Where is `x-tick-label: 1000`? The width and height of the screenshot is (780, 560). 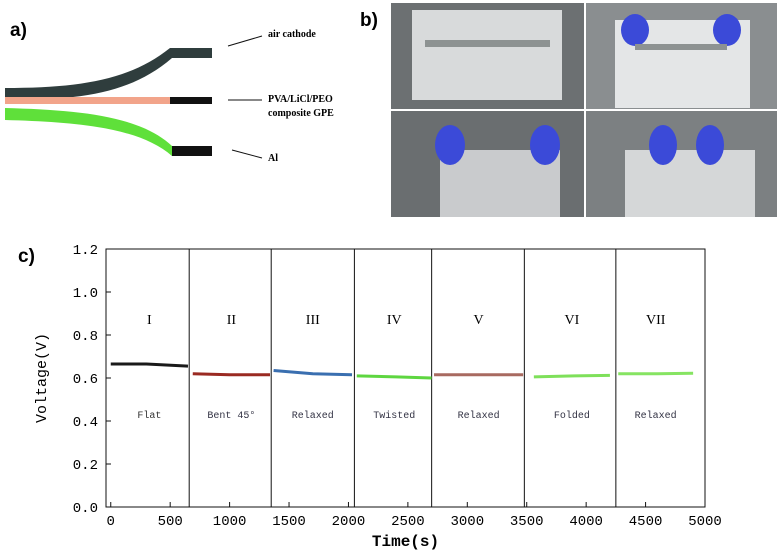 x-tick-label: 1000 is located at coordinates (230, 522).